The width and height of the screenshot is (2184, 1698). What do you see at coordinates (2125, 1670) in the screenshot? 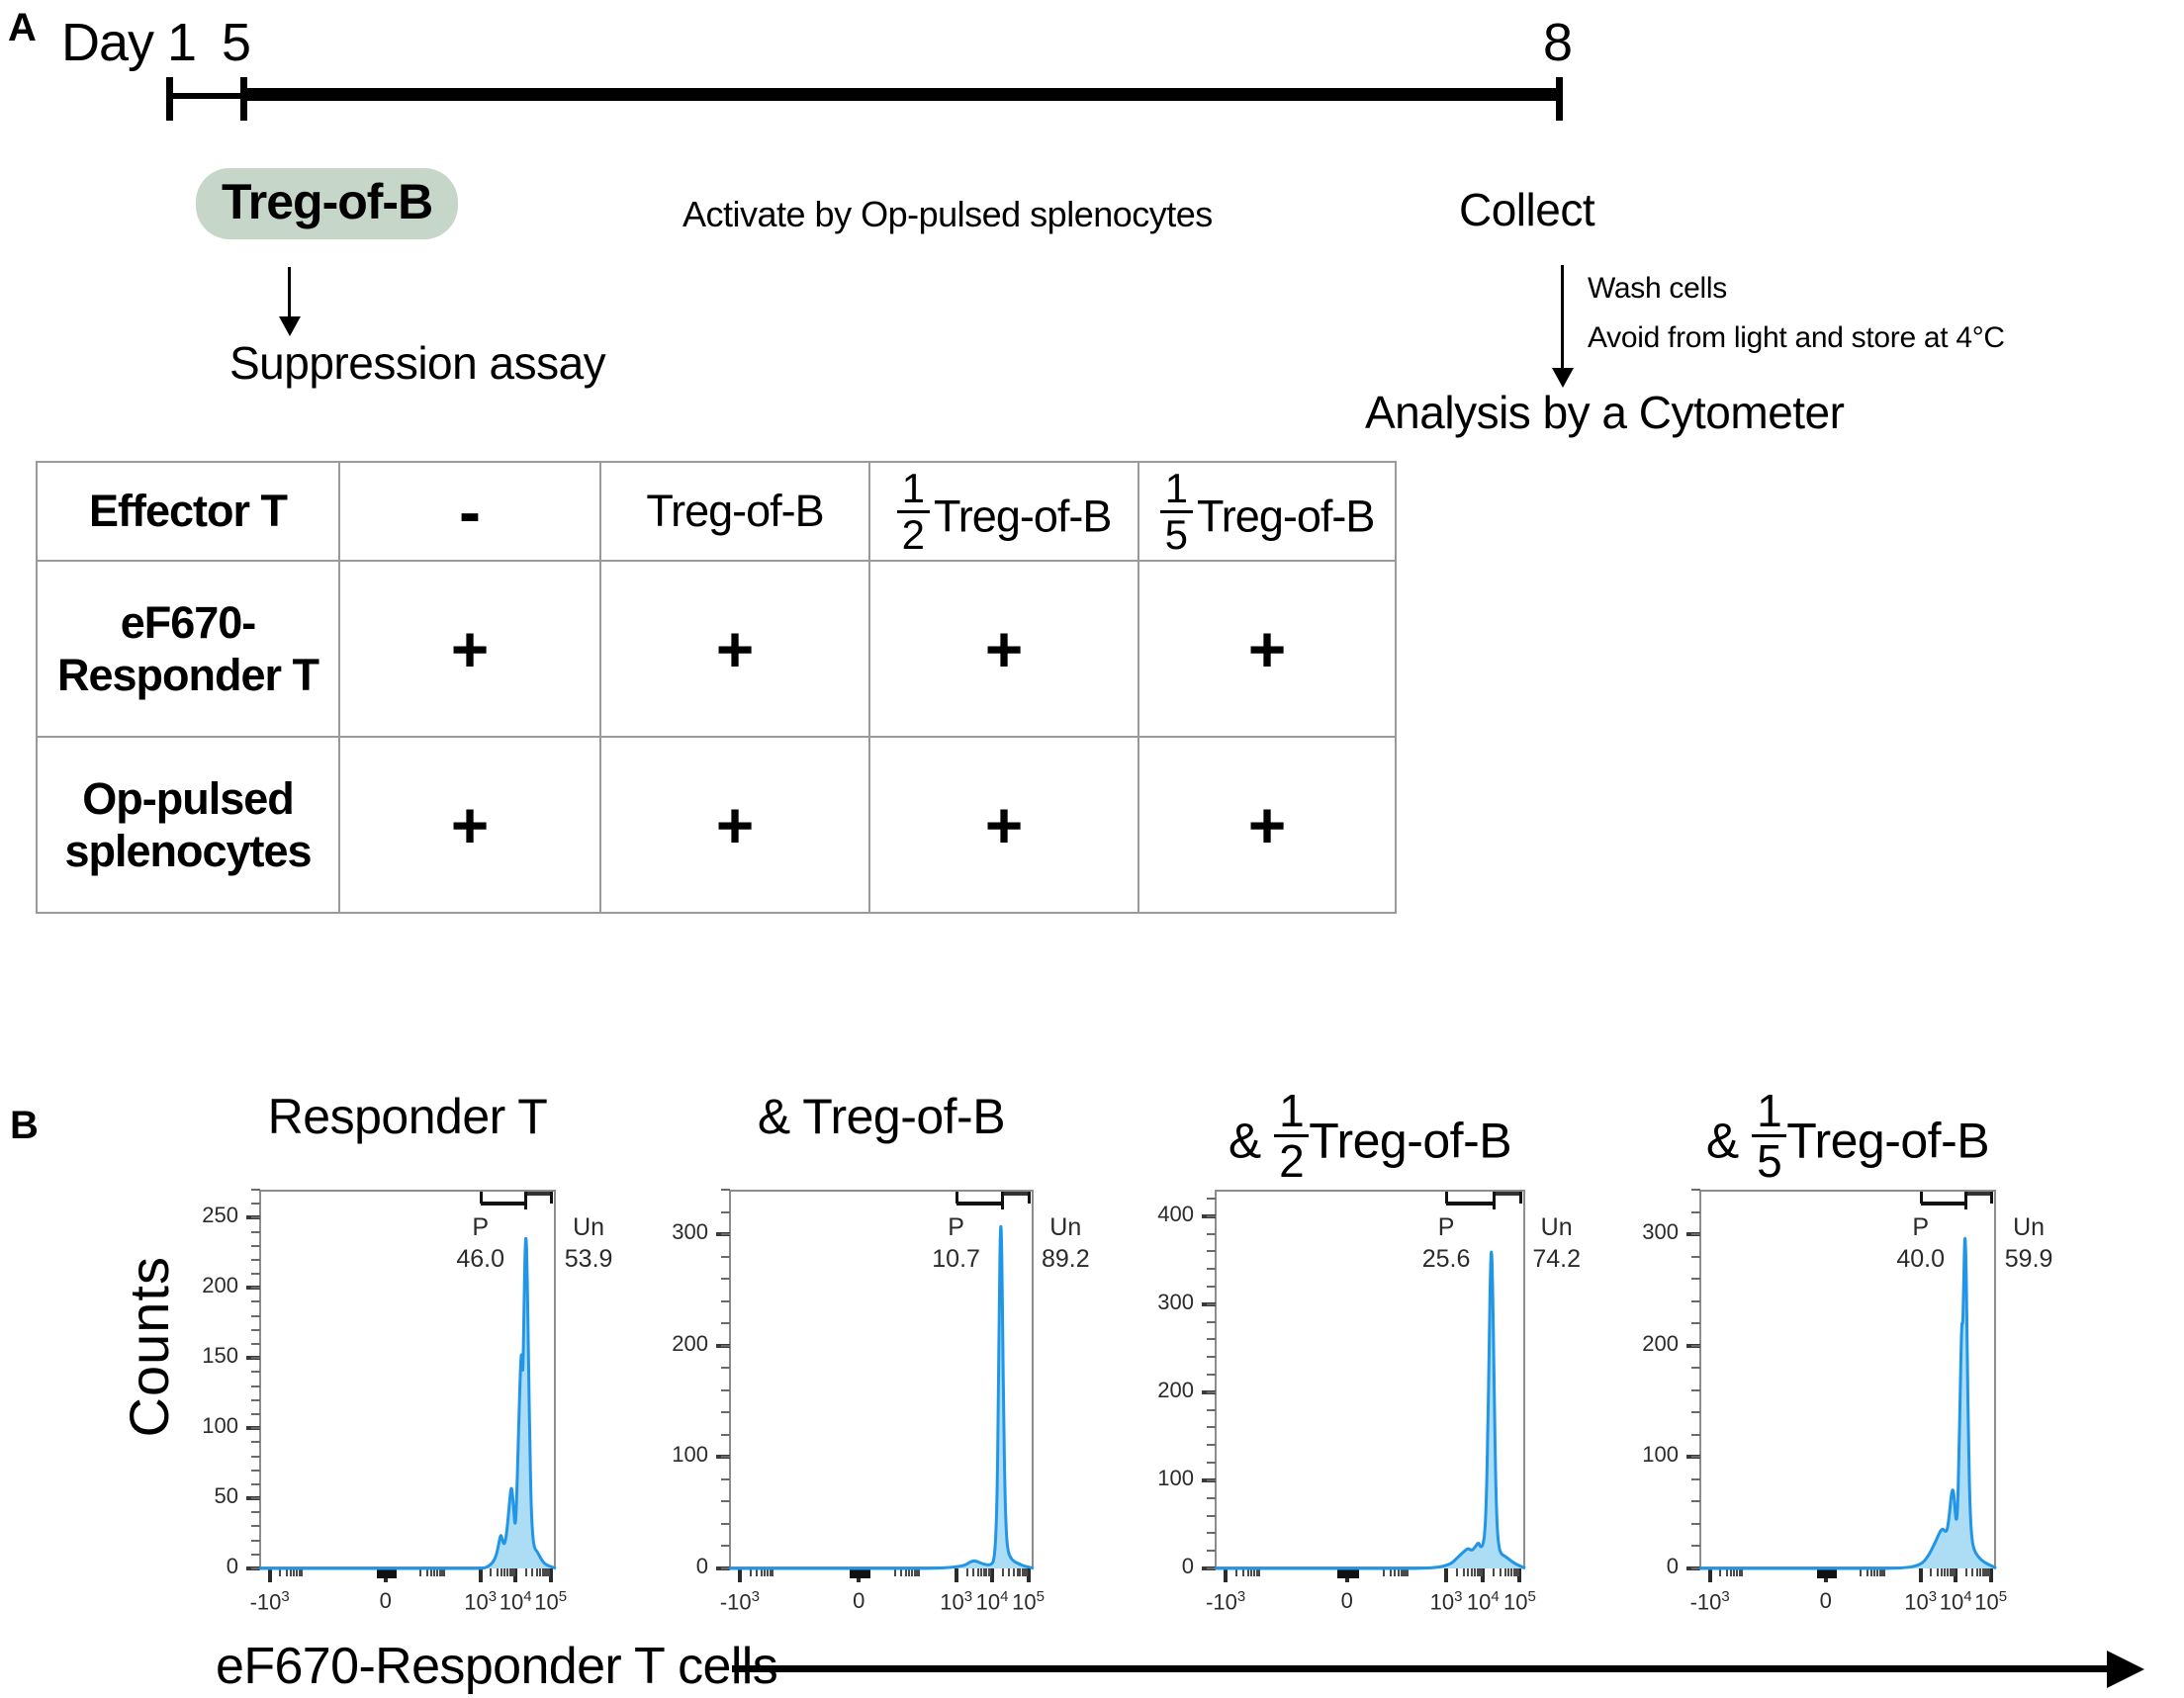
I see `x-axis-arrow-head` at bounding box center [2125, 1670].